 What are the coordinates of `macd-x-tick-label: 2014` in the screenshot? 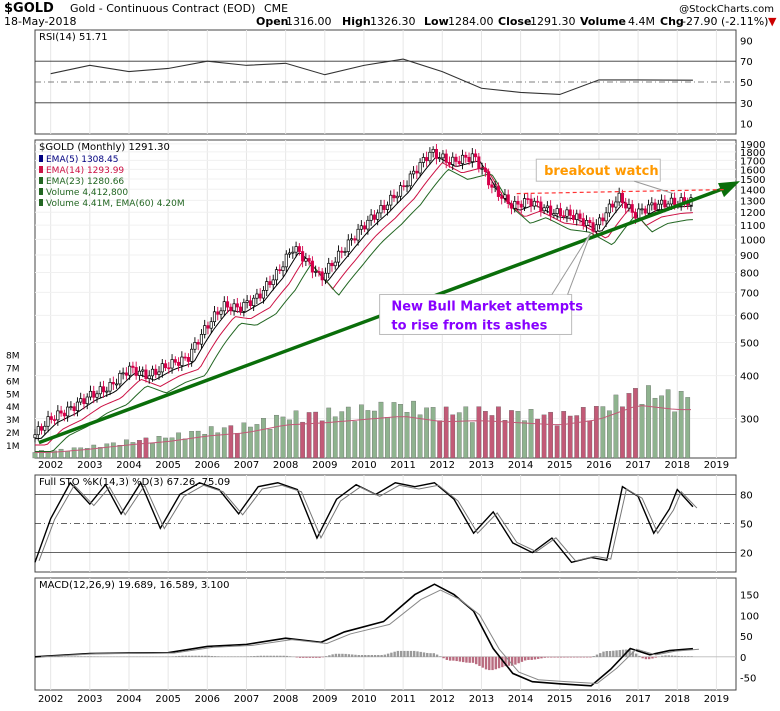 It's located at (520, 699).